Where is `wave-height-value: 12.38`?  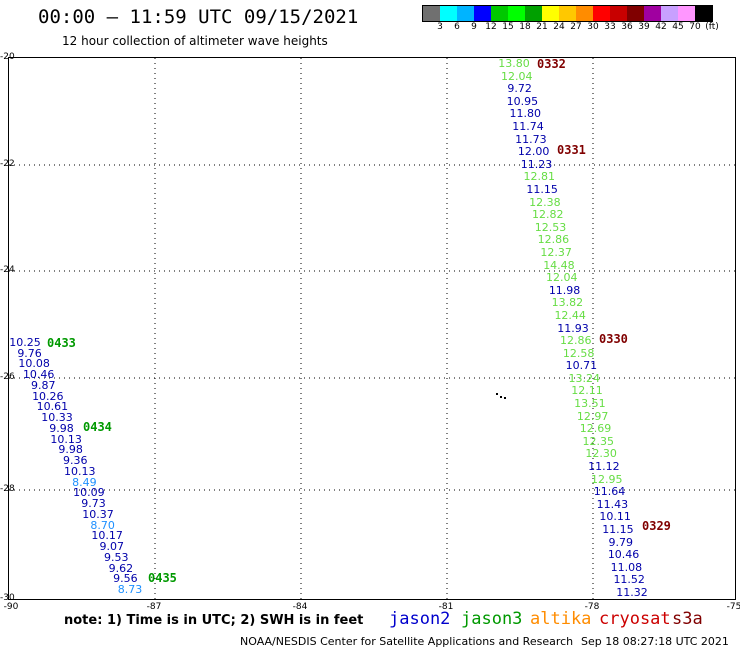
wave-height-value: 12.38 is located at coordinates (545, 202).